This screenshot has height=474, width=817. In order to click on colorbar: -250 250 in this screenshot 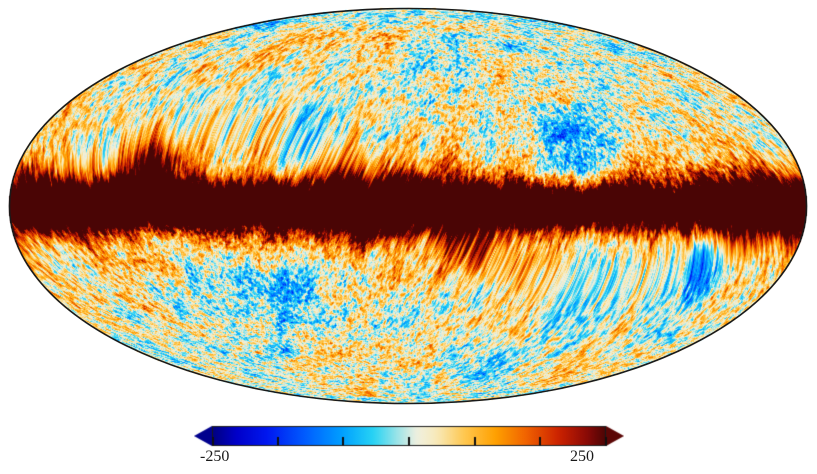, I will do `click(408, 446)`.